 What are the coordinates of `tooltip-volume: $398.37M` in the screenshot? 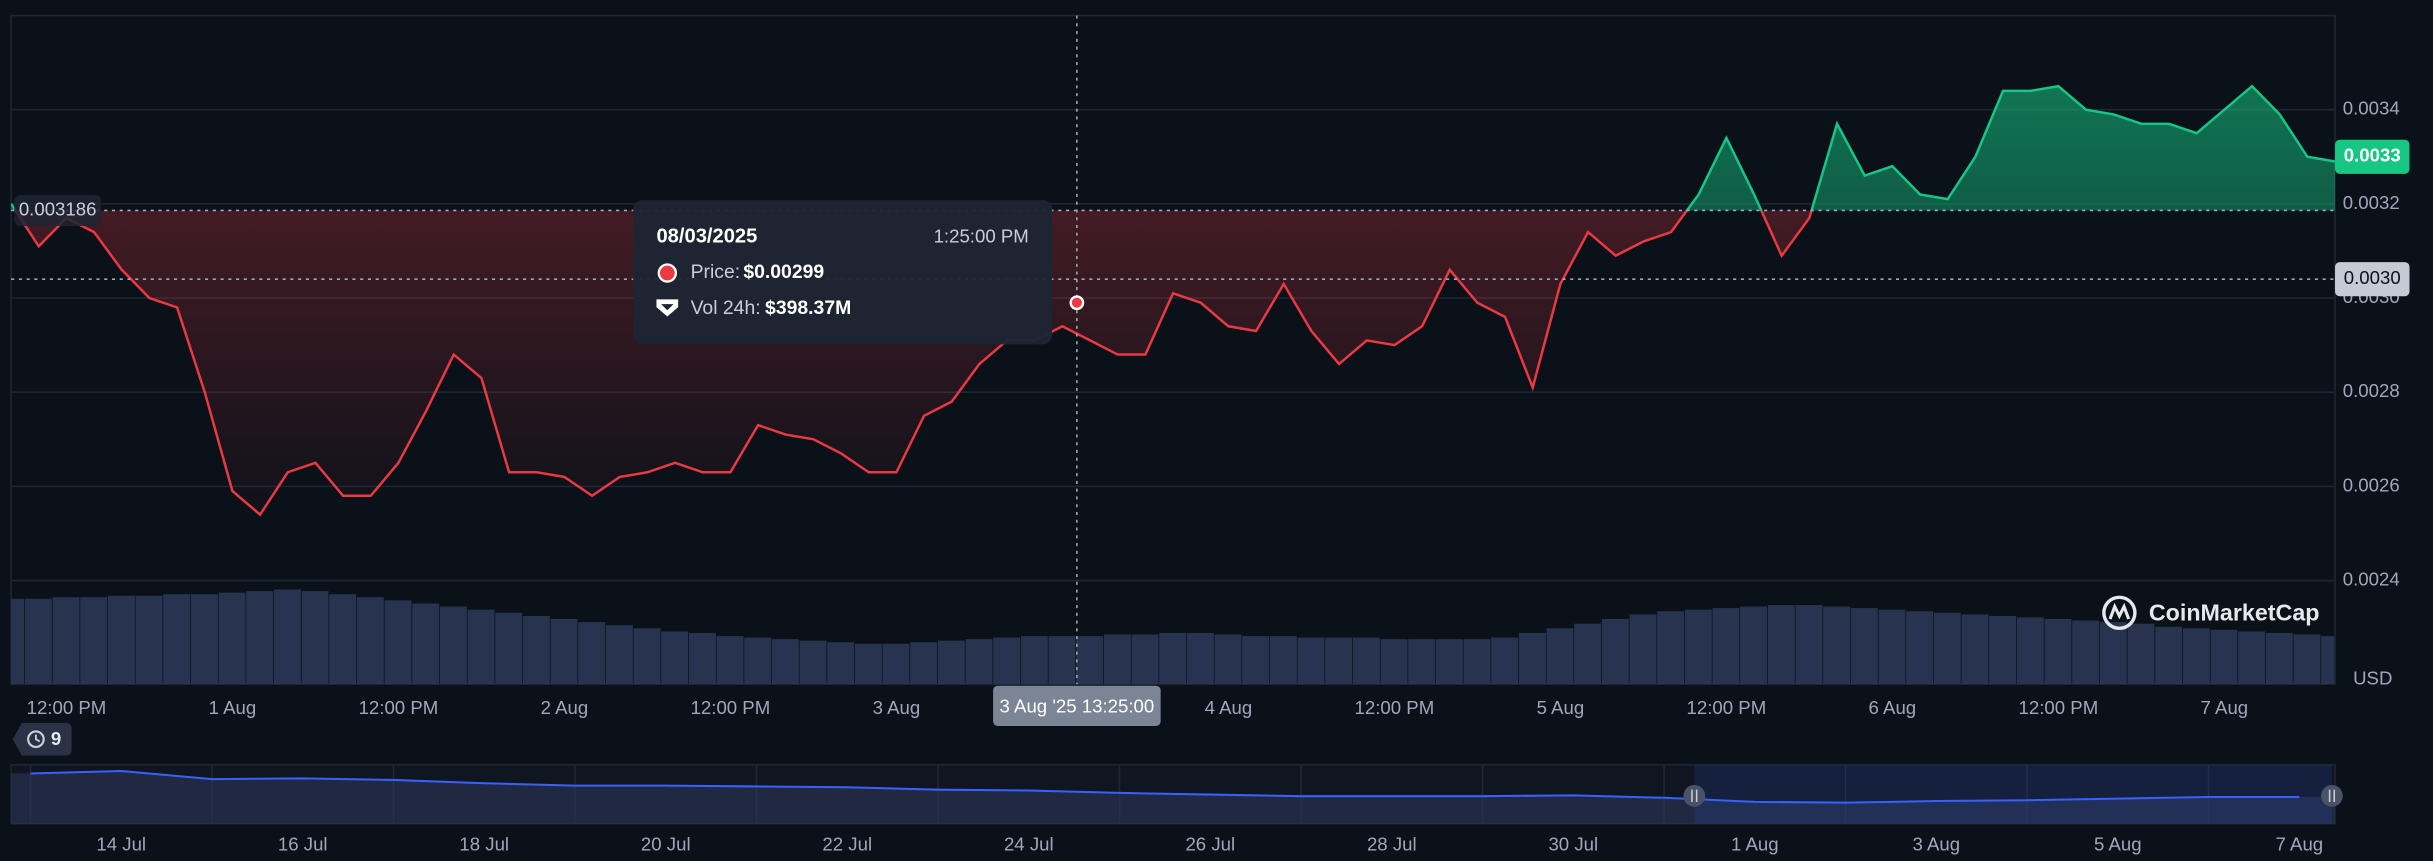 It's located at (808, 308).